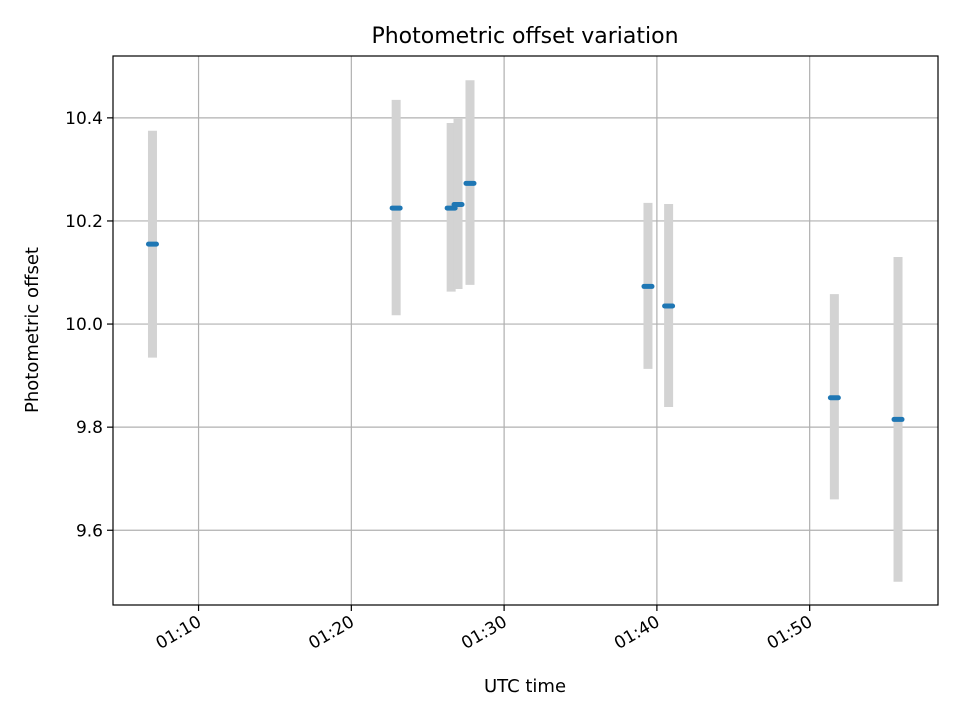 Image resolution: width=960 pixels, height=720 pixels. I want to click on y-tick-label: 9.8, so click(89, 428).